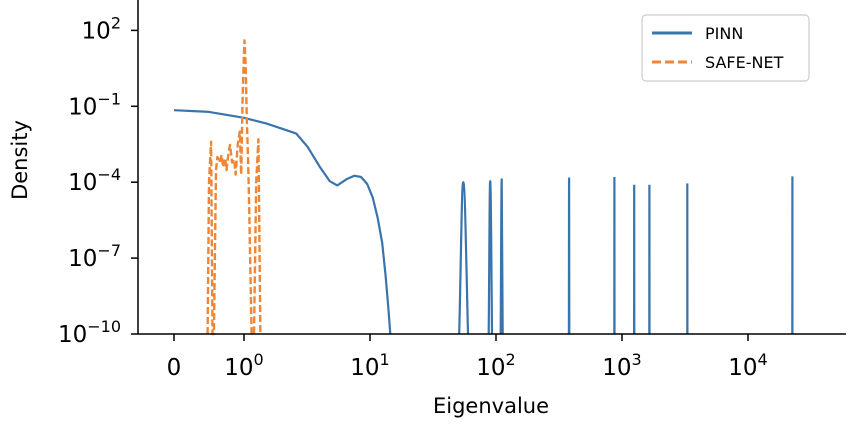 The height and width of the screenshot is (424, 854). What do you see at coordinates (243, 365) in the screenshot?
I see `x-tick-label: 10⁰` at bounding box center [243, 365].